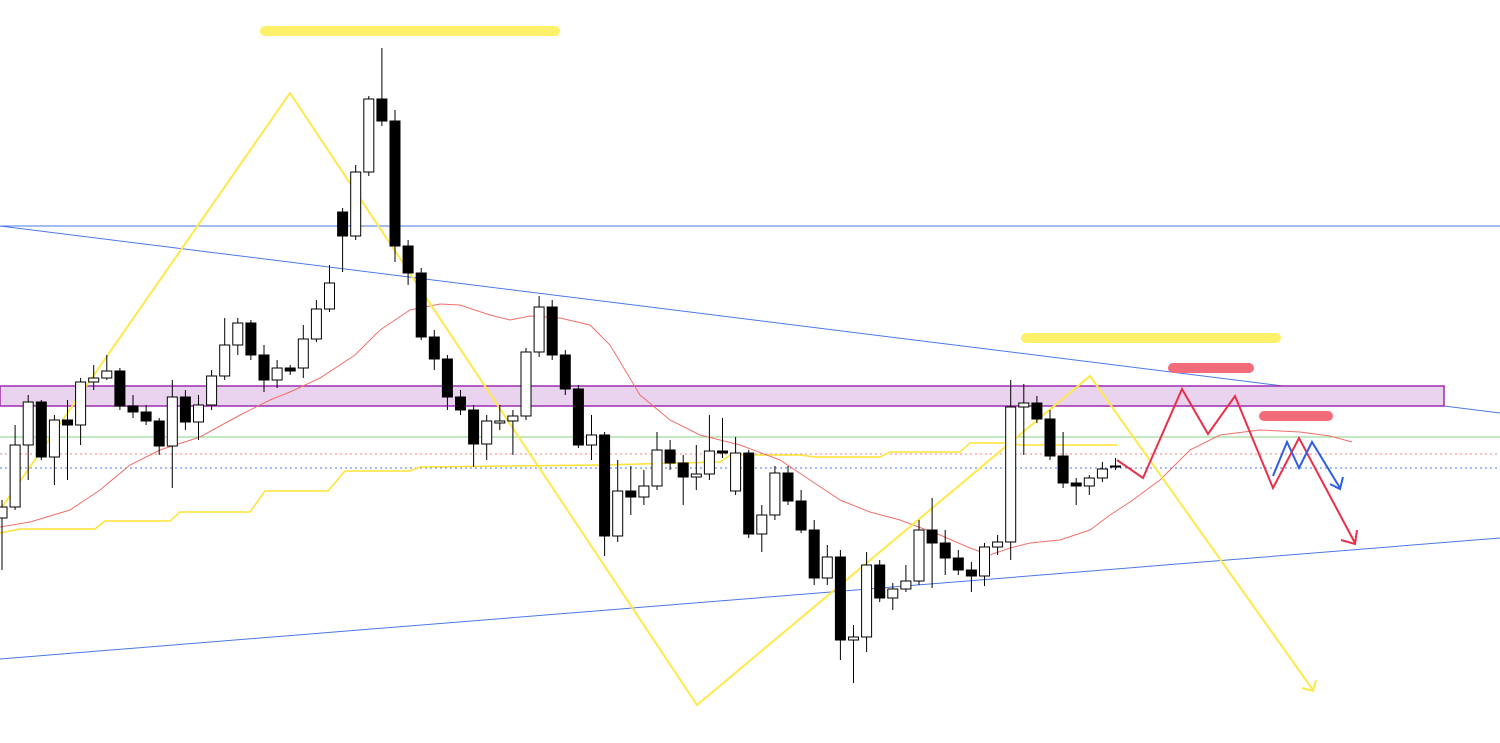 This screenshot has height=743, width=1500. What do you see at coordinates (558, 488) in the screenshot?
I see `baseline-indicator` at bounding box center [558, 488].